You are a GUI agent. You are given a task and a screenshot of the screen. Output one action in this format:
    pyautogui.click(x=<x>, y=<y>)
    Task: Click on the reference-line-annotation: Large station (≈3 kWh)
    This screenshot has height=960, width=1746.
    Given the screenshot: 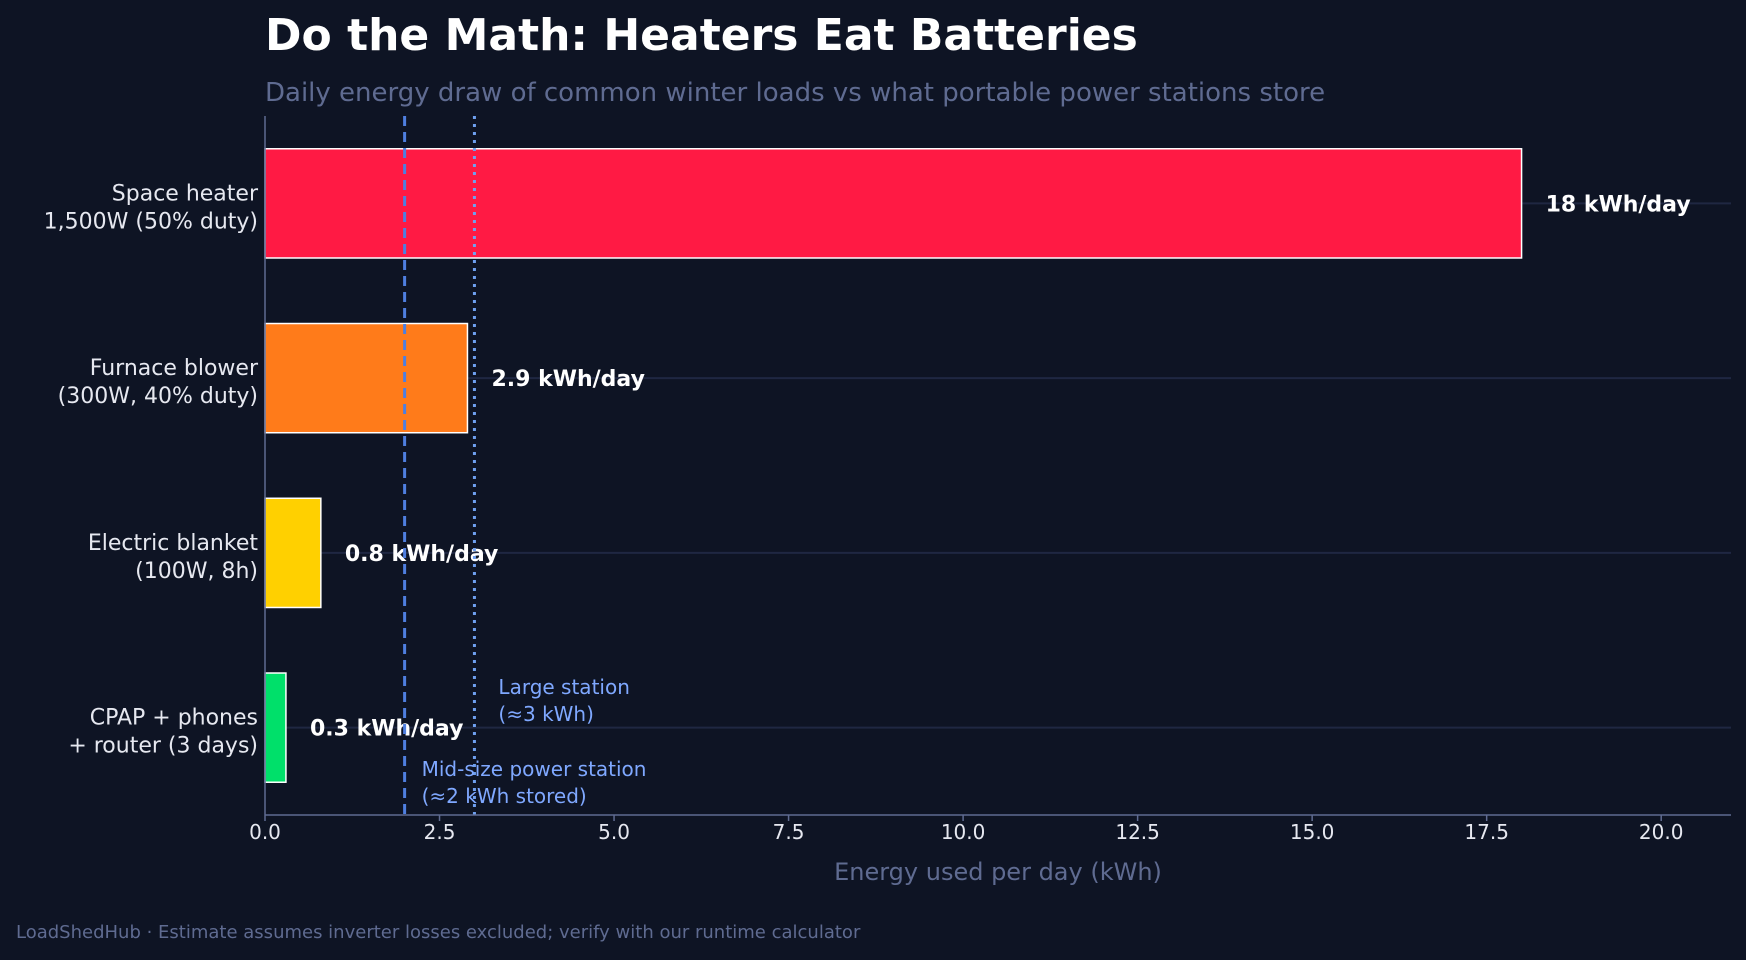 What is the action you would take?
    pyautogui.click(x=563, y=700)
    